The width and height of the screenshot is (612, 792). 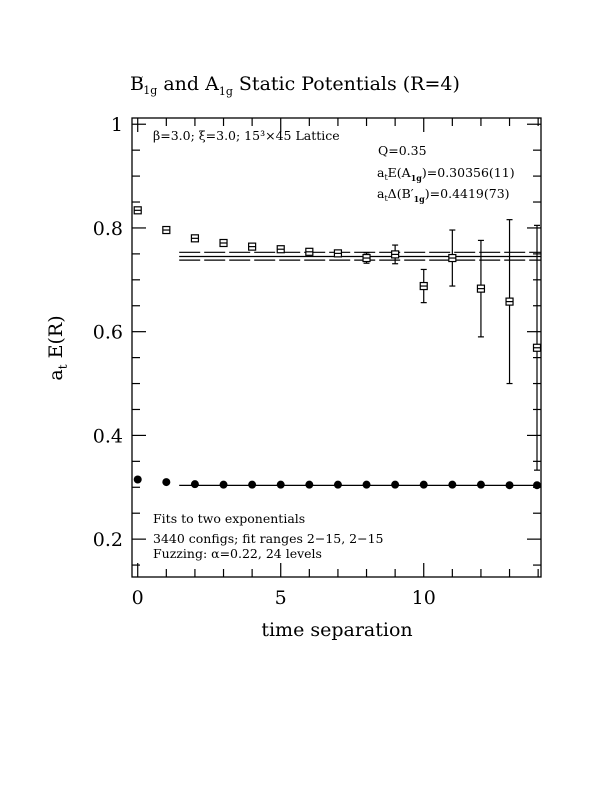 What do you see at coordinates (446, 174) in the screenshot?
I see `annotation-energy: atE(A1g)=0.30356(11)` at bounding box center [446, 174].